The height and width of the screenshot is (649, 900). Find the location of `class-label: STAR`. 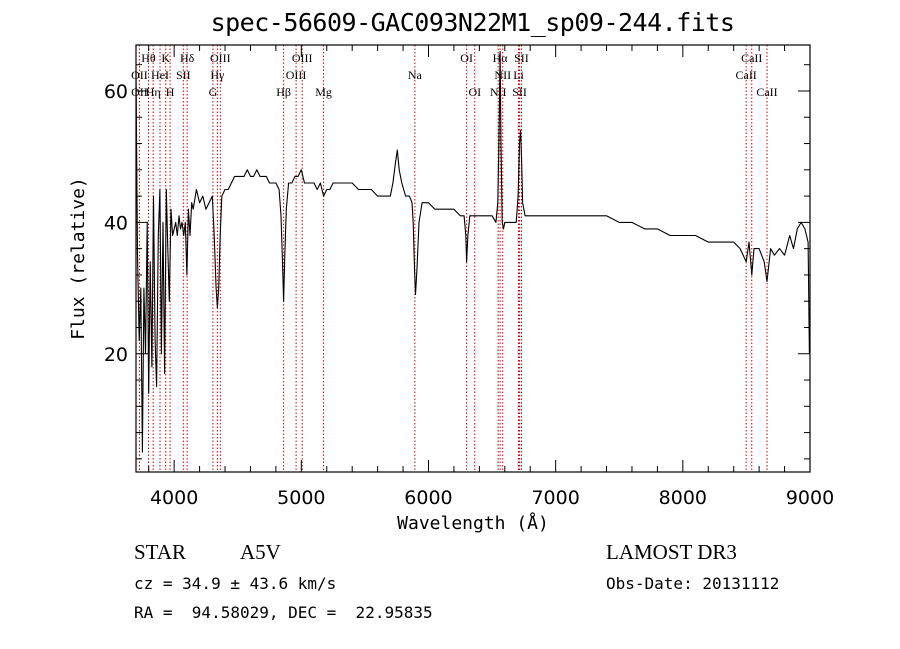

class-label: STAR is located at coordinates (160, 552).